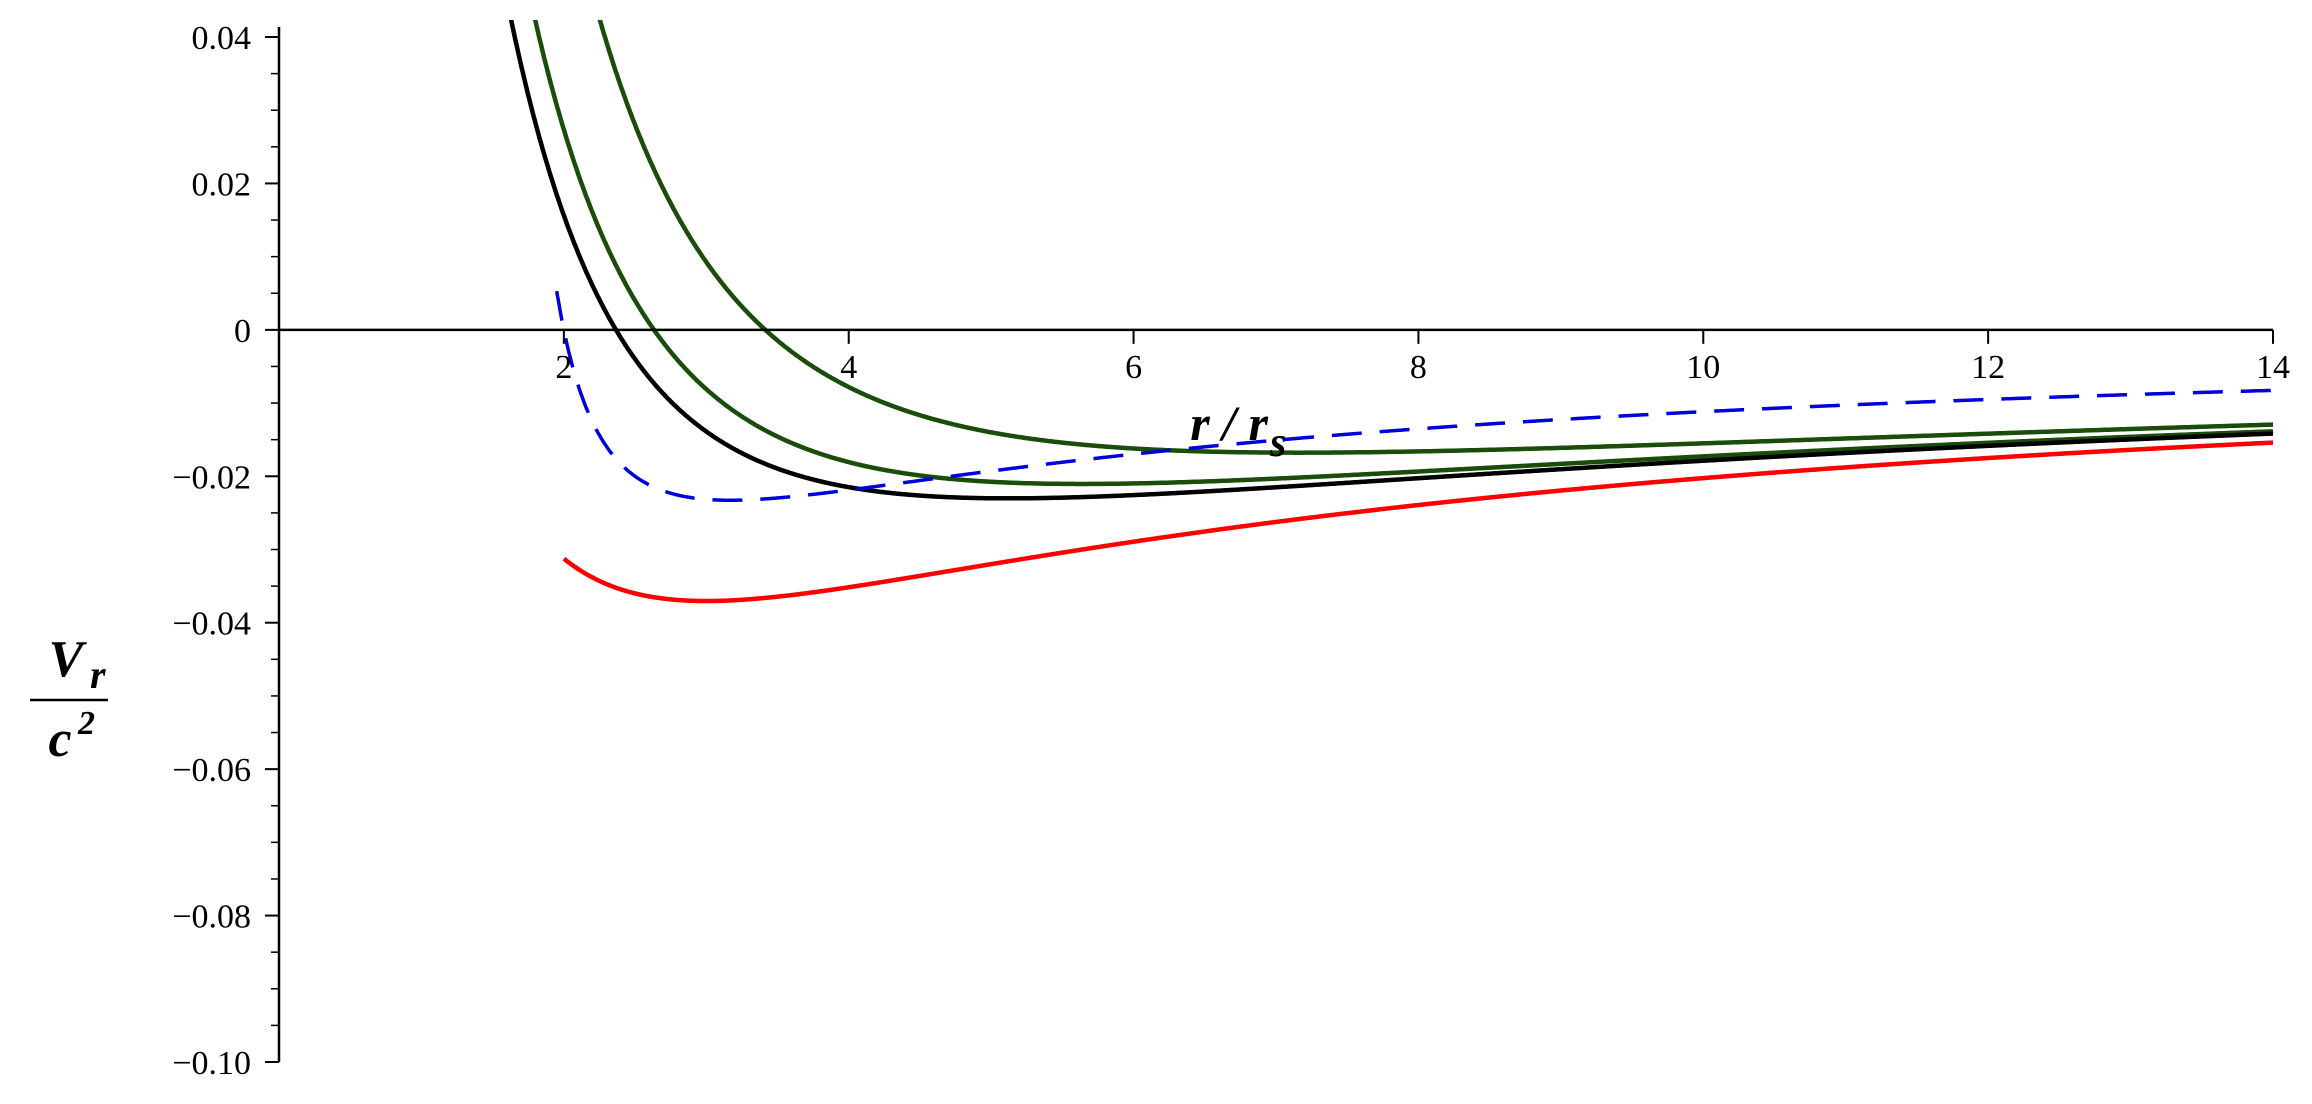  What do you see at coordinates (68, 659) in the screenshot?
I see `y-axis-title-num: V` at bounding box center [68, 659].